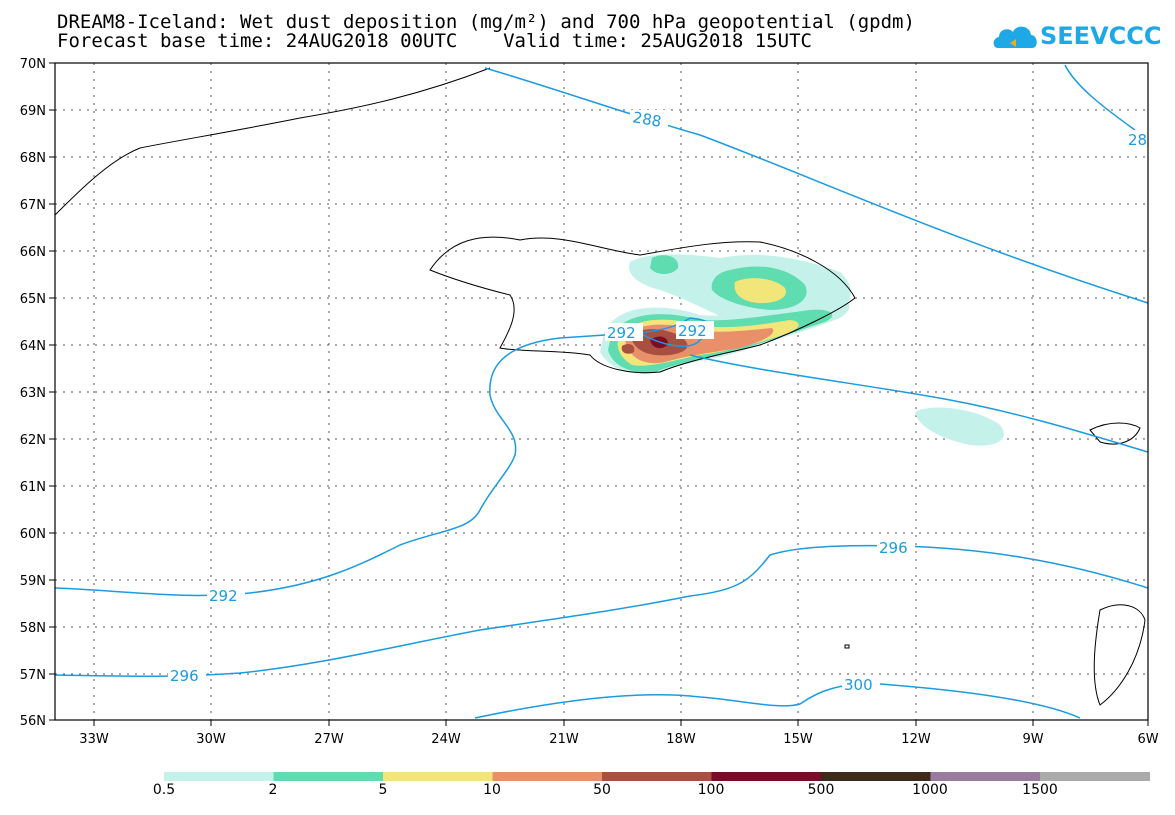  Describe the element at coordinates (1137, 140) in the screenshot. I see `contour-label-28: 28` at that location.